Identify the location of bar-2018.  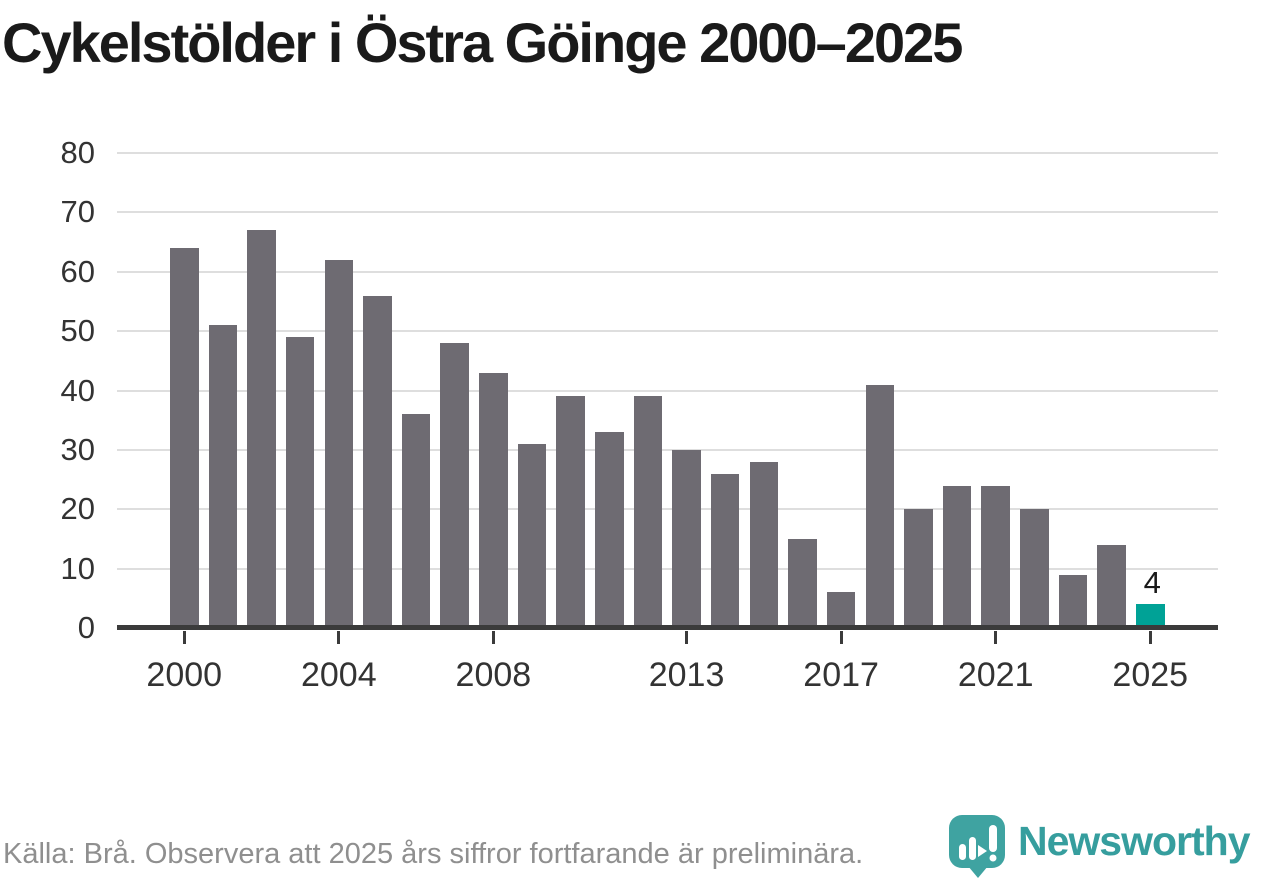
(880, 506).